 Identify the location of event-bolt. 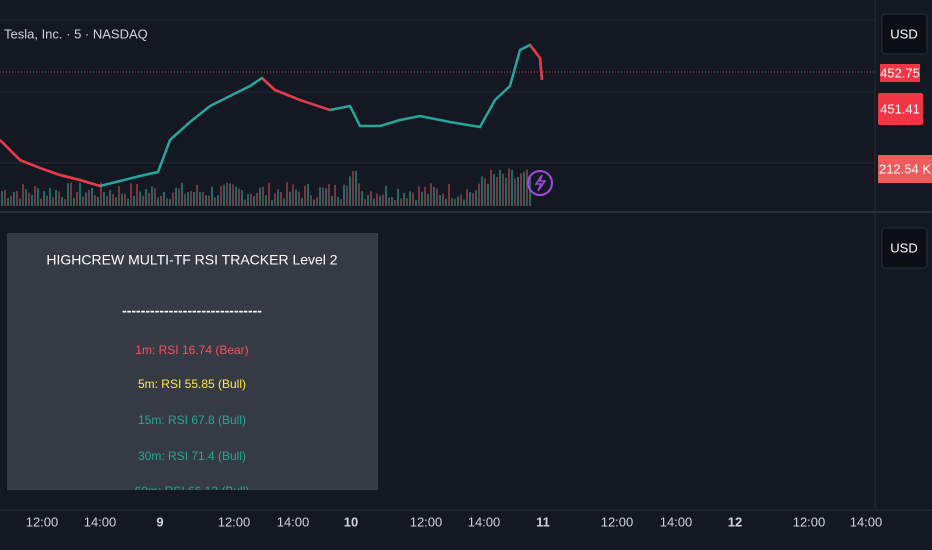
(540, 183).